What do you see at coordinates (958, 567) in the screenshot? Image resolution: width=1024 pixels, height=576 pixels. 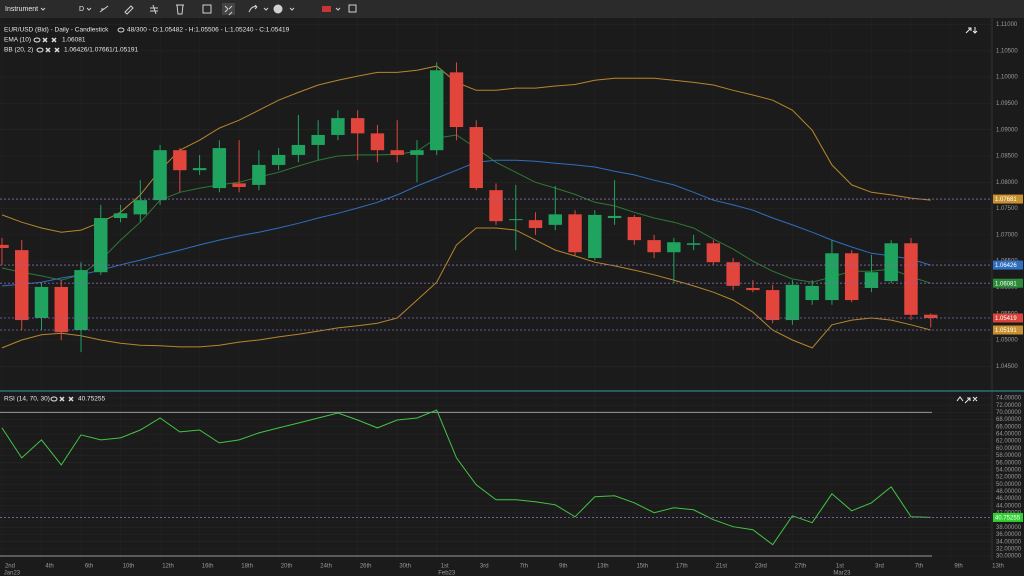 I see `x-tick-label: 9th` at bounding box center [958, 567].